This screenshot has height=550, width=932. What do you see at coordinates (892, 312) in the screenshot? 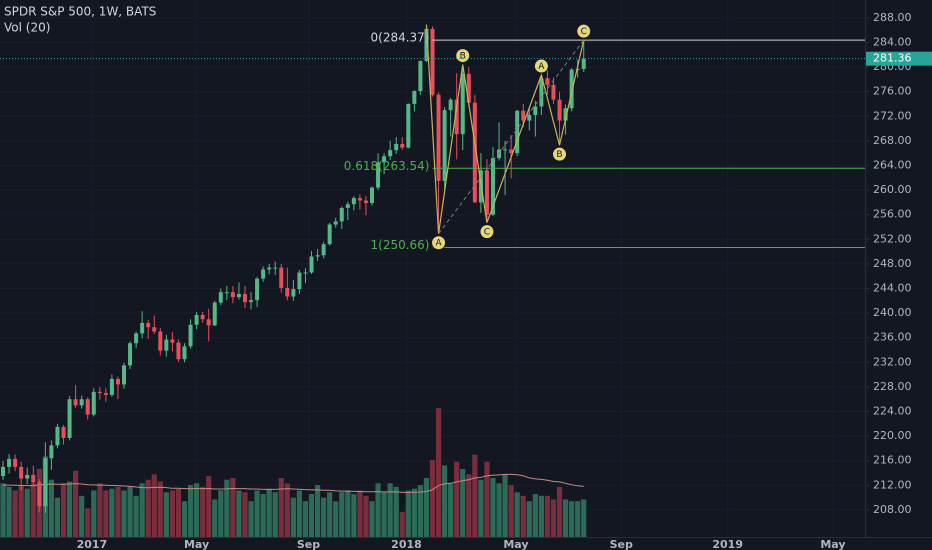
I see `y-tick-label: 240.00` at bounding box center [892, 312].